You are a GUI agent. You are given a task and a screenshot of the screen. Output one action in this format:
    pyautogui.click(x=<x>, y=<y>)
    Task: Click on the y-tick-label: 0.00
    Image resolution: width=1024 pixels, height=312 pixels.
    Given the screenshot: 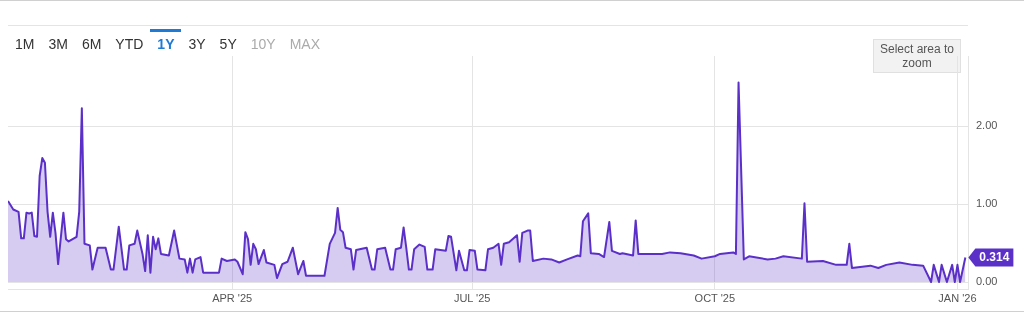 What is the action you would take?
    pyautogui.click(x=987, y=281)
    